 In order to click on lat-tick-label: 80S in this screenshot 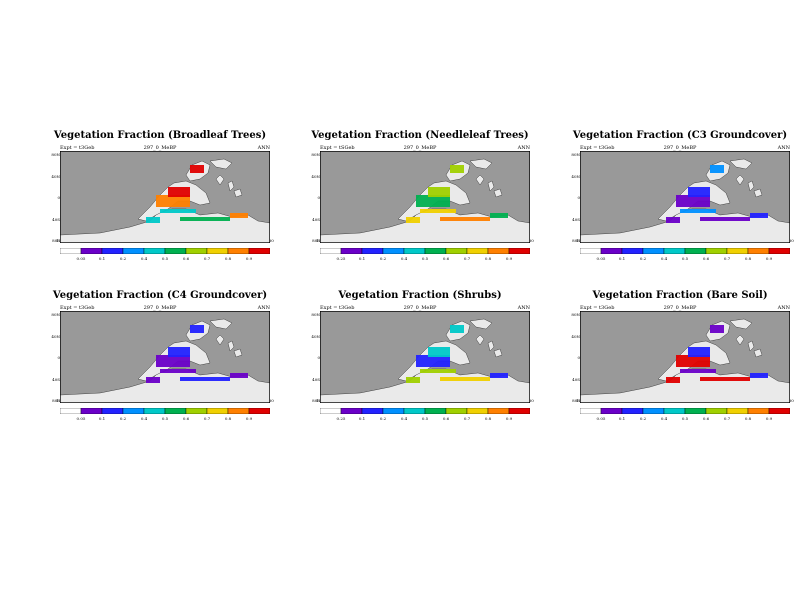, I will do `click(576, 400)`.